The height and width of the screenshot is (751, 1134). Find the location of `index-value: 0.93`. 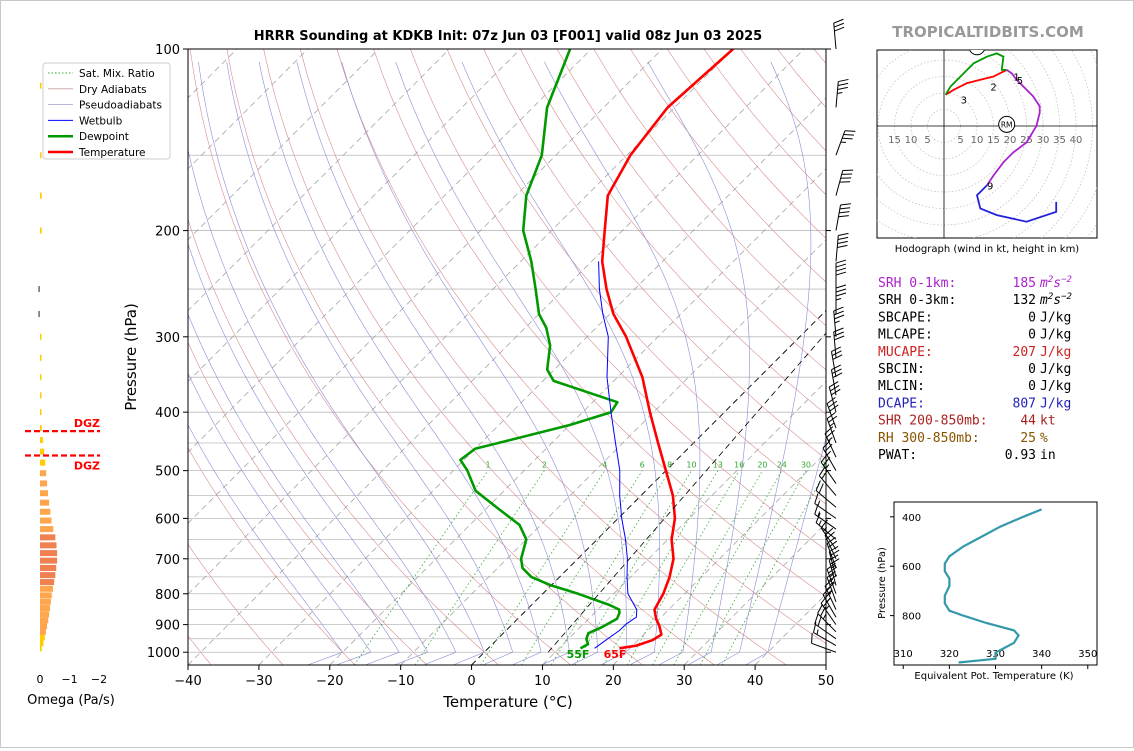

index-value: 0.93 is located at coordinates (1020, 455).